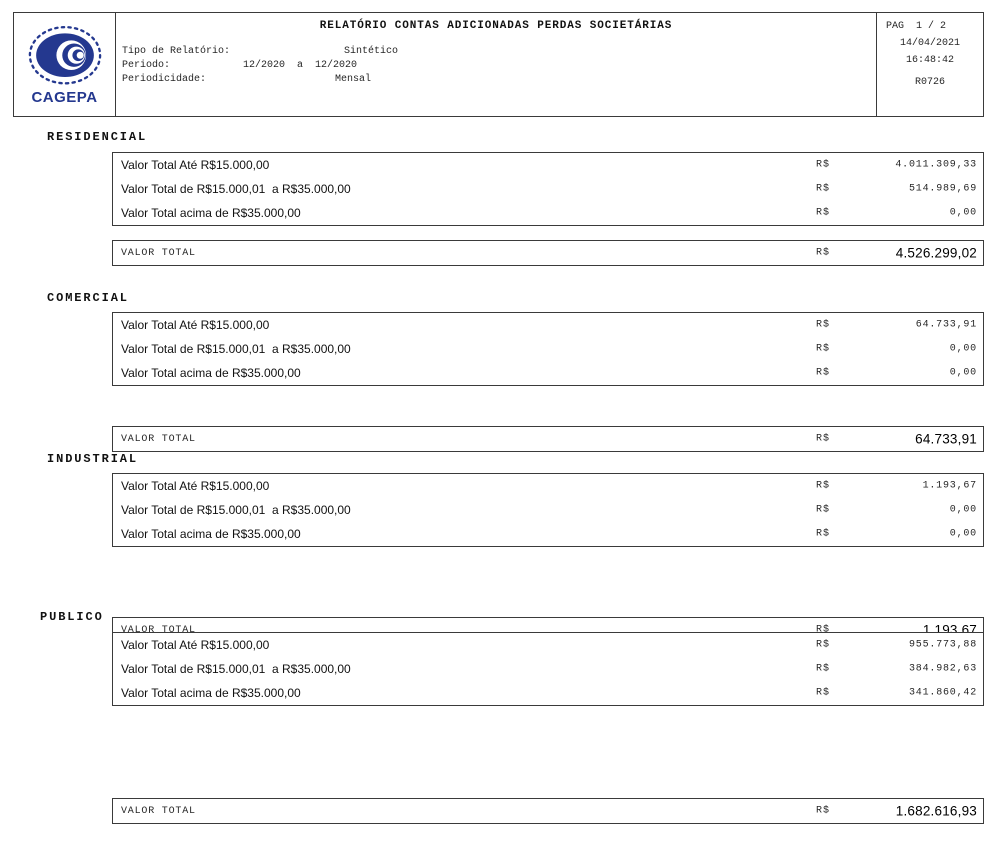  I want to click on total-box-comercial: VALOR TOTAL R$ 64.733,91, so click(548, 439).